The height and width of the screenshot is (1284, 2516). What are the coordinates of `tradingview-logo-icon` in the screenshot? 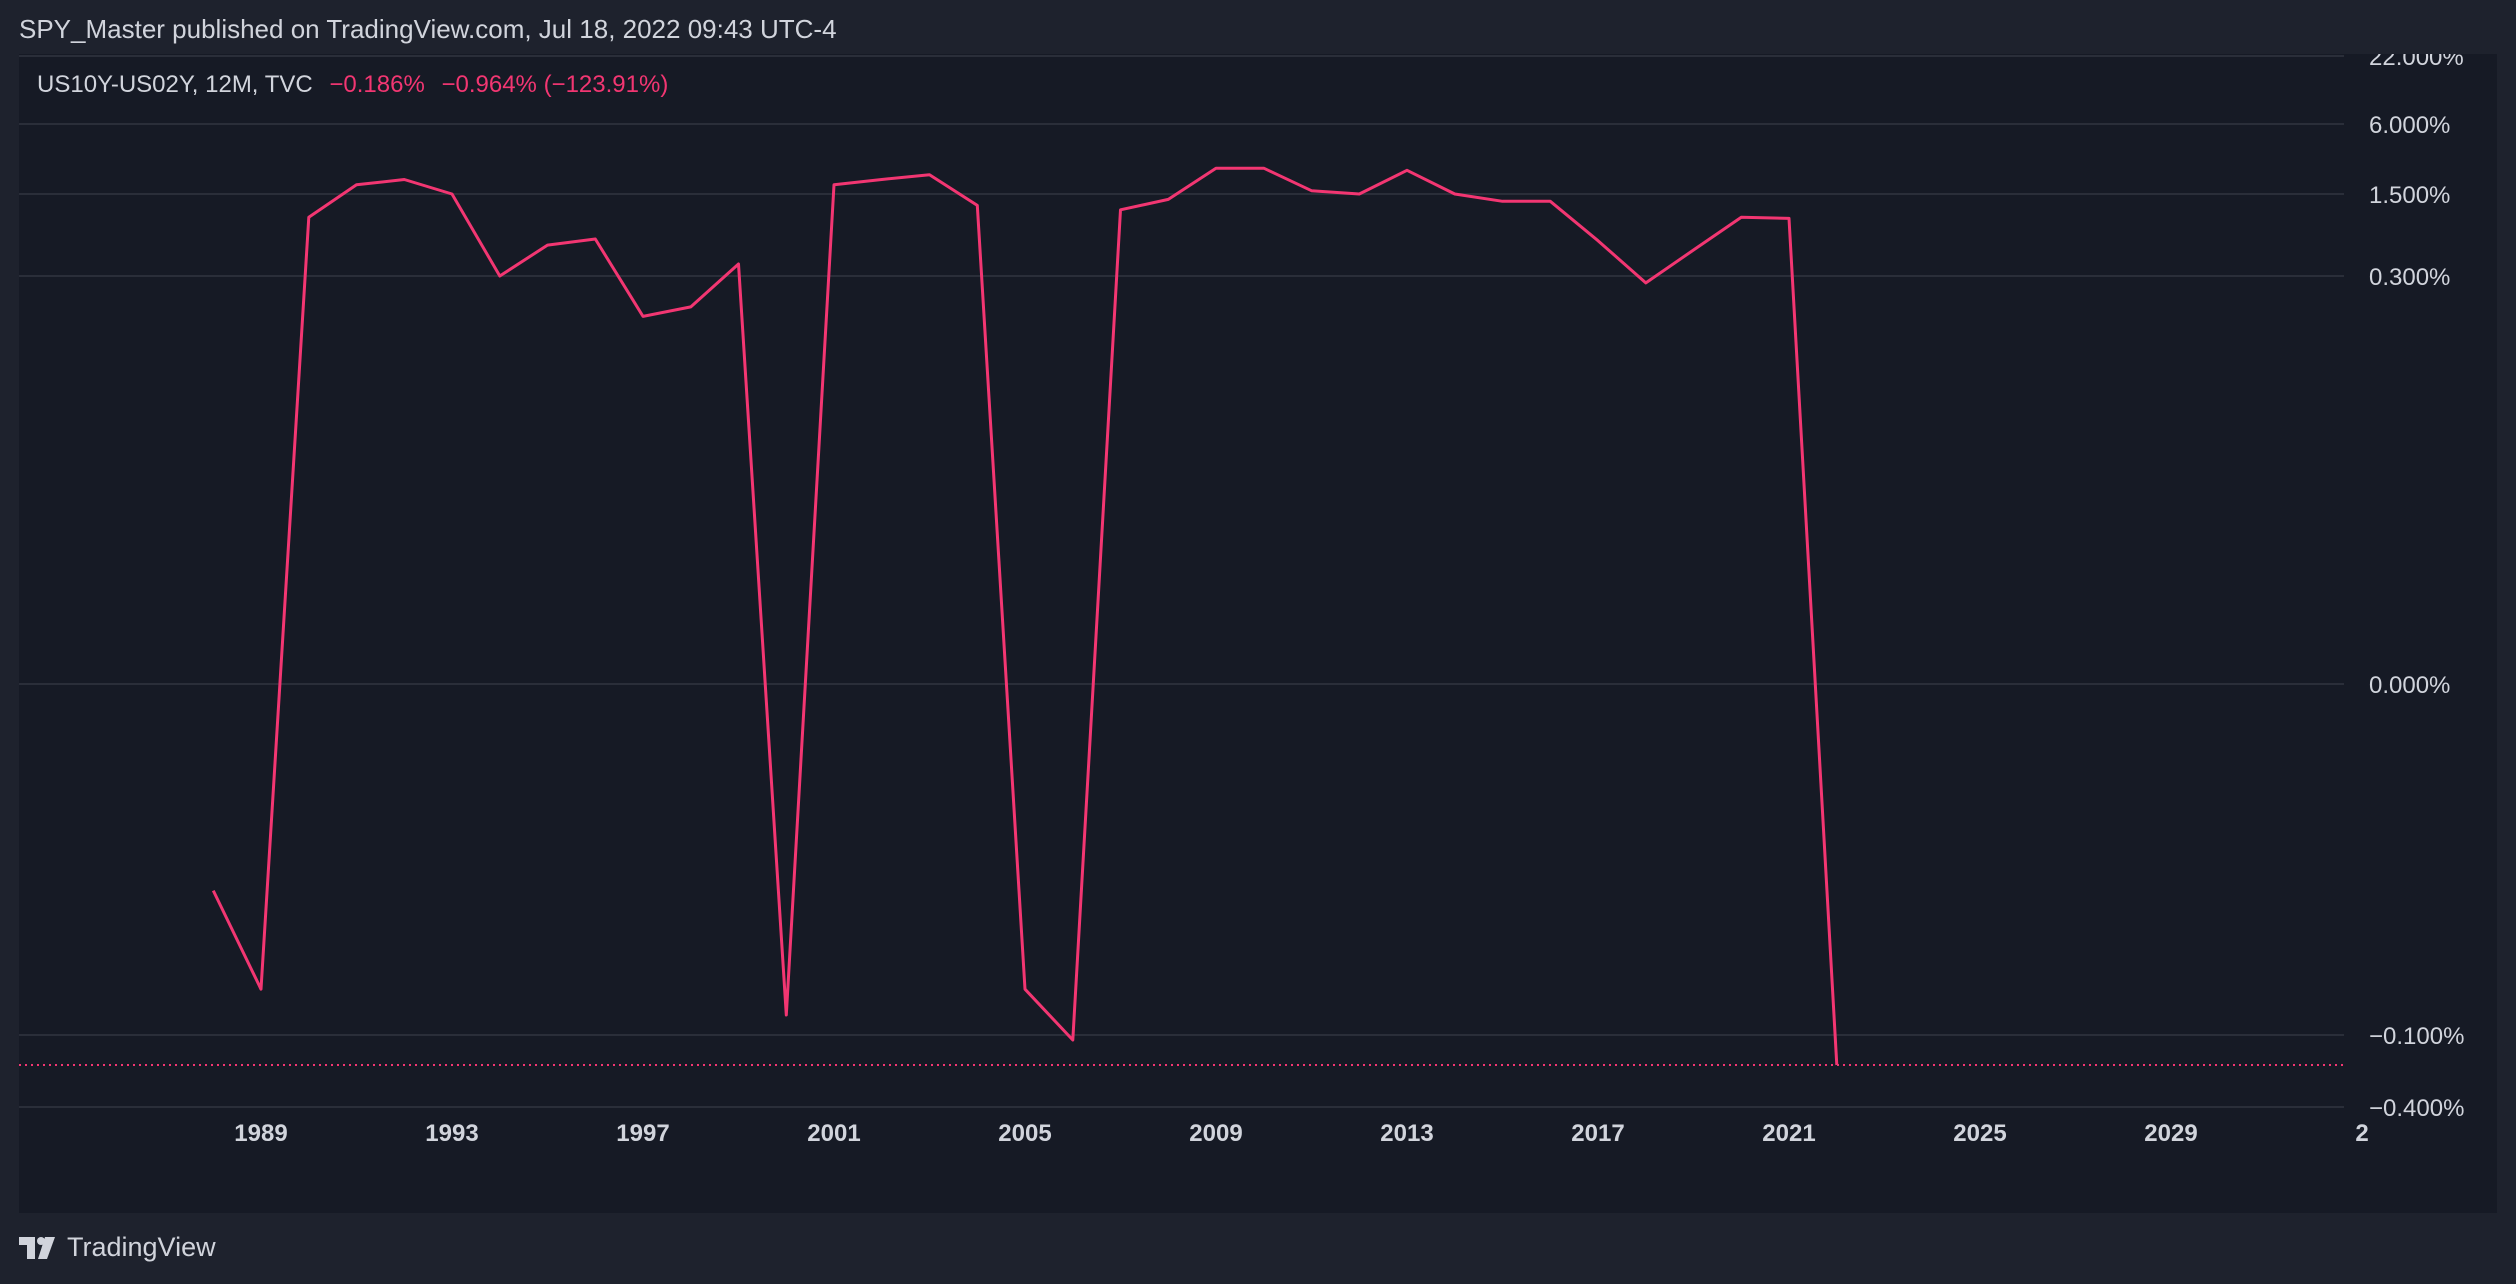 It's located at (37, 1247).